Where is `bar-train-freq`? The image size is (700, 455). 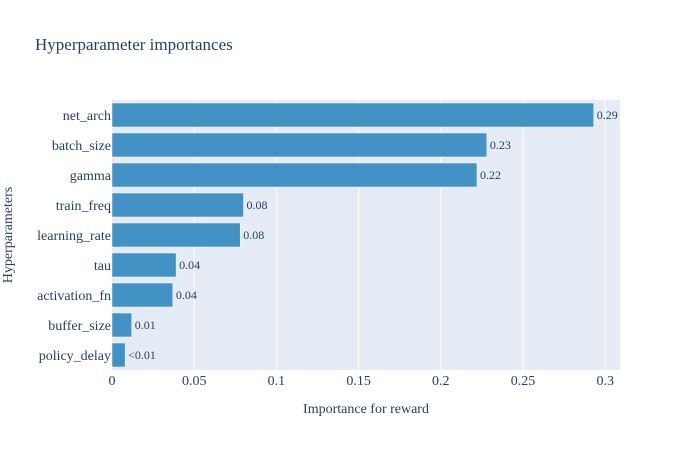 bar-train-freq is located at coordinates (177, 205).